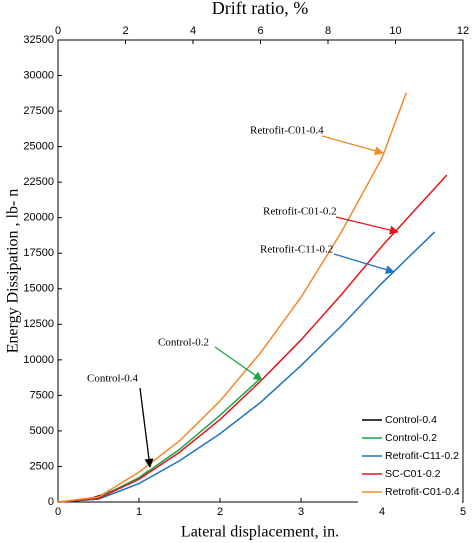 The width and height of the screenshot is (474, 543). What do you see at coordinates (38, 289) in the screenshot?
I see `y-tick-label: 15000` at bounding box center [38, 289].